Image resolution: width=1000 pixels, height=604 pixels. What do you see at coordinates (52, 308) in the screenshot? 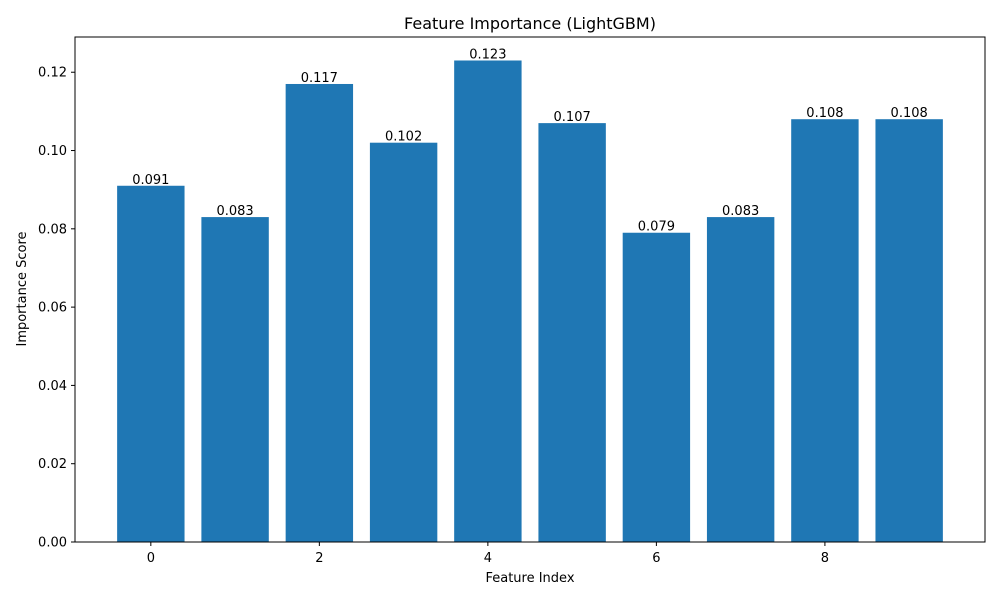
I see `y-tick-label-3: 0.06` at bounding box center [52, 308].